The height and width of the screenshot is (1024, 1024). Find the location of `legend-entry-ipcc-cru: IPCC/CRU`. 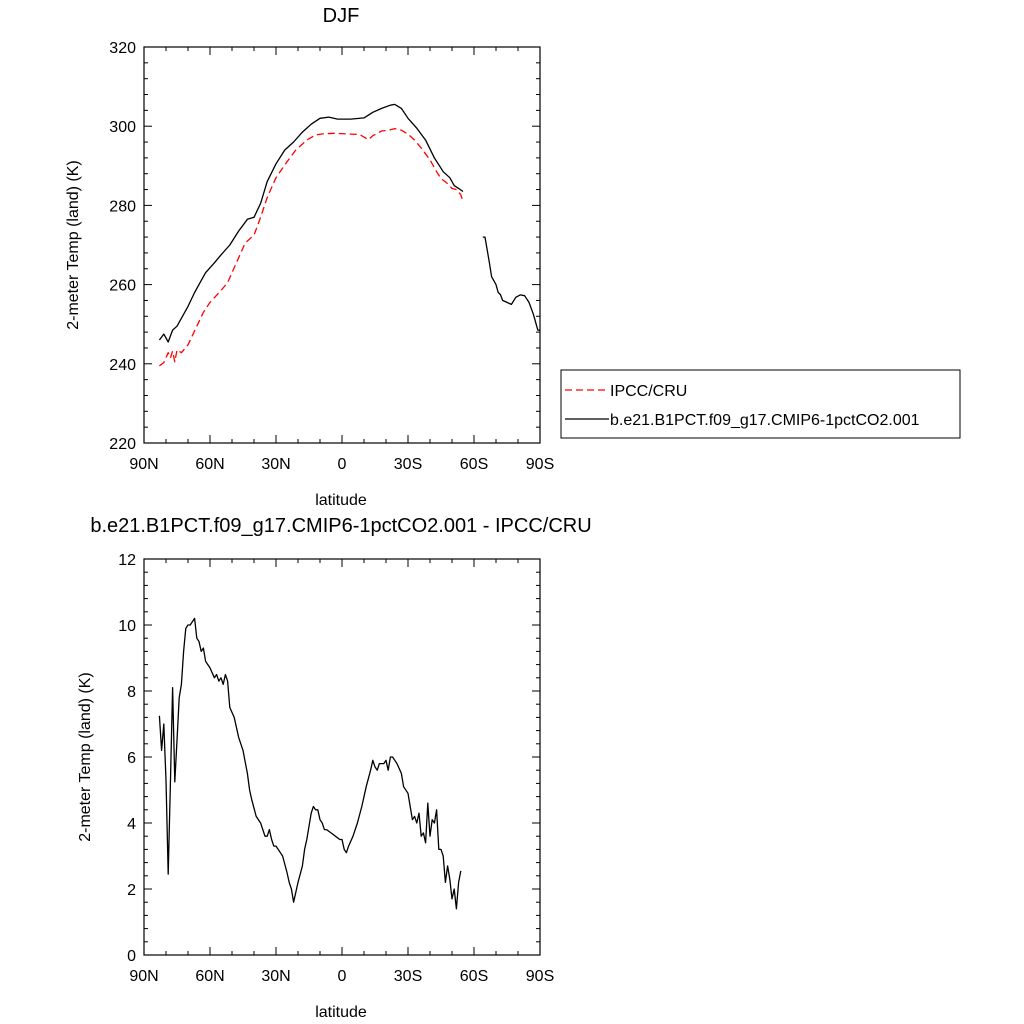

legend-entry-ipcc-cru: IPCC/CRU is located at coordinates (648, 391).